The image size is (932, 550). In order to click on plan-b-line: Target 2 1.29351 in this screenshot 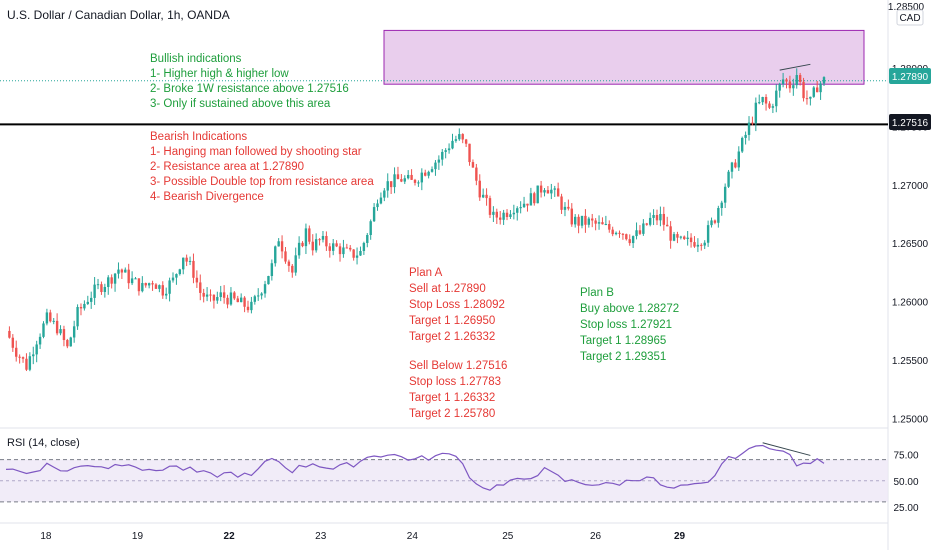, I will do `click(623, 357)`.